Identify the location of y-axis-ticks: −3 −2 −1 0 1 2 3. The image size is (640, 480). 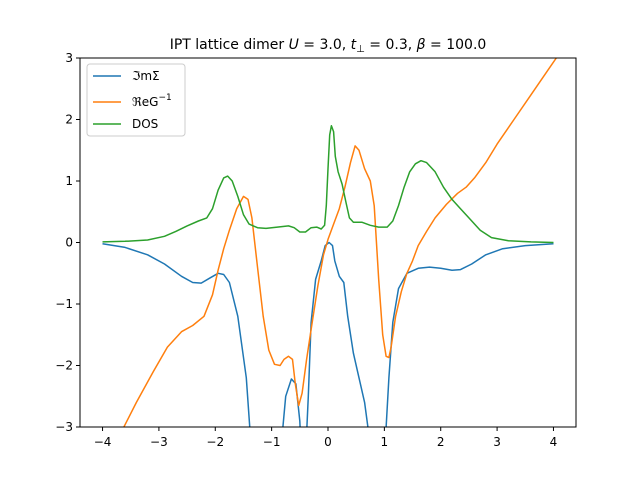
(67, 242).